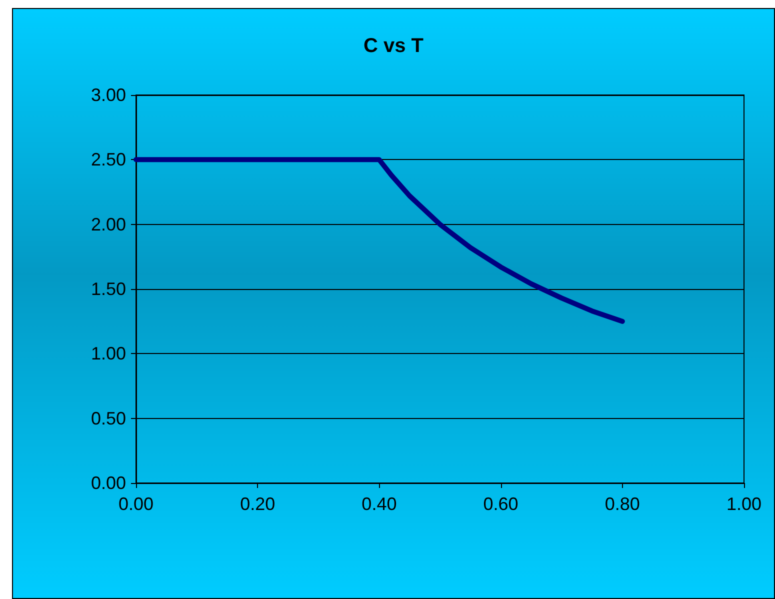  Describe the element at coordinates (108, 224) in the screenshot. I see `y-tick-label: 2.00` at that location.